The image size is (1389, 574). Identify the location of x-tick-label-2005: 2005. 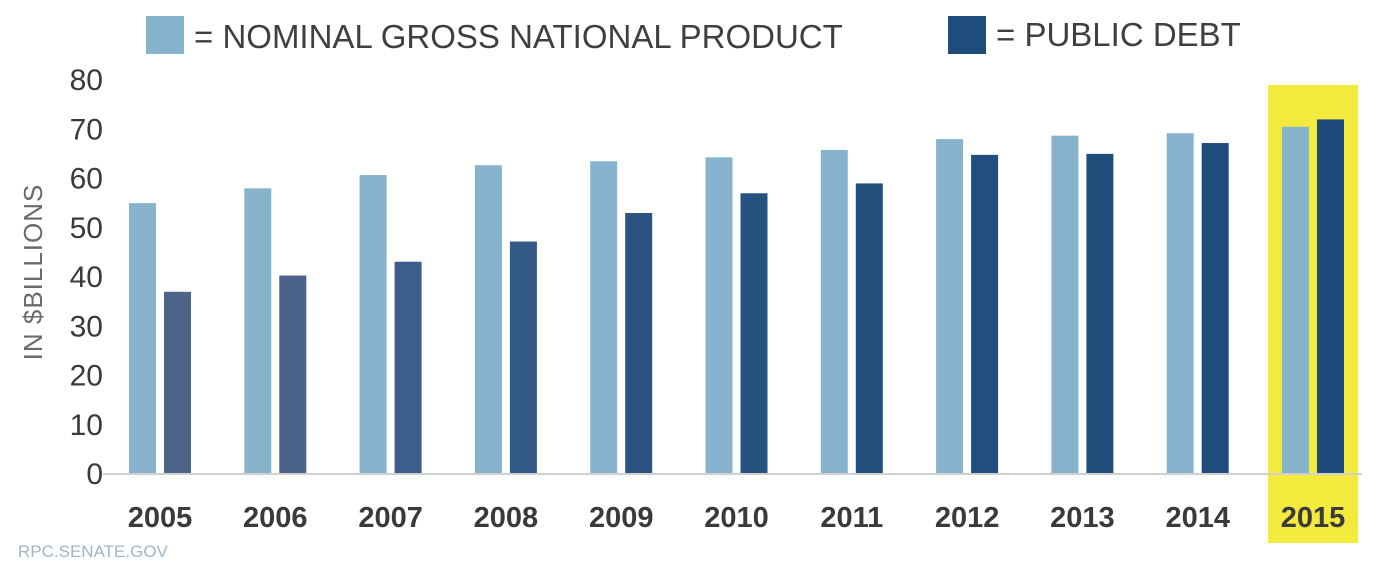
(160, 518).